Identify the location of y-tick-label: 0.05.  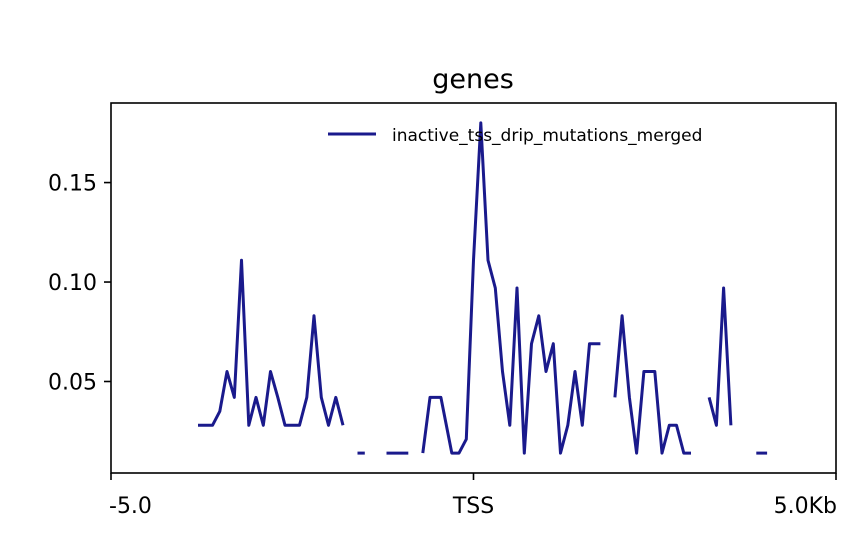
(72, 382).